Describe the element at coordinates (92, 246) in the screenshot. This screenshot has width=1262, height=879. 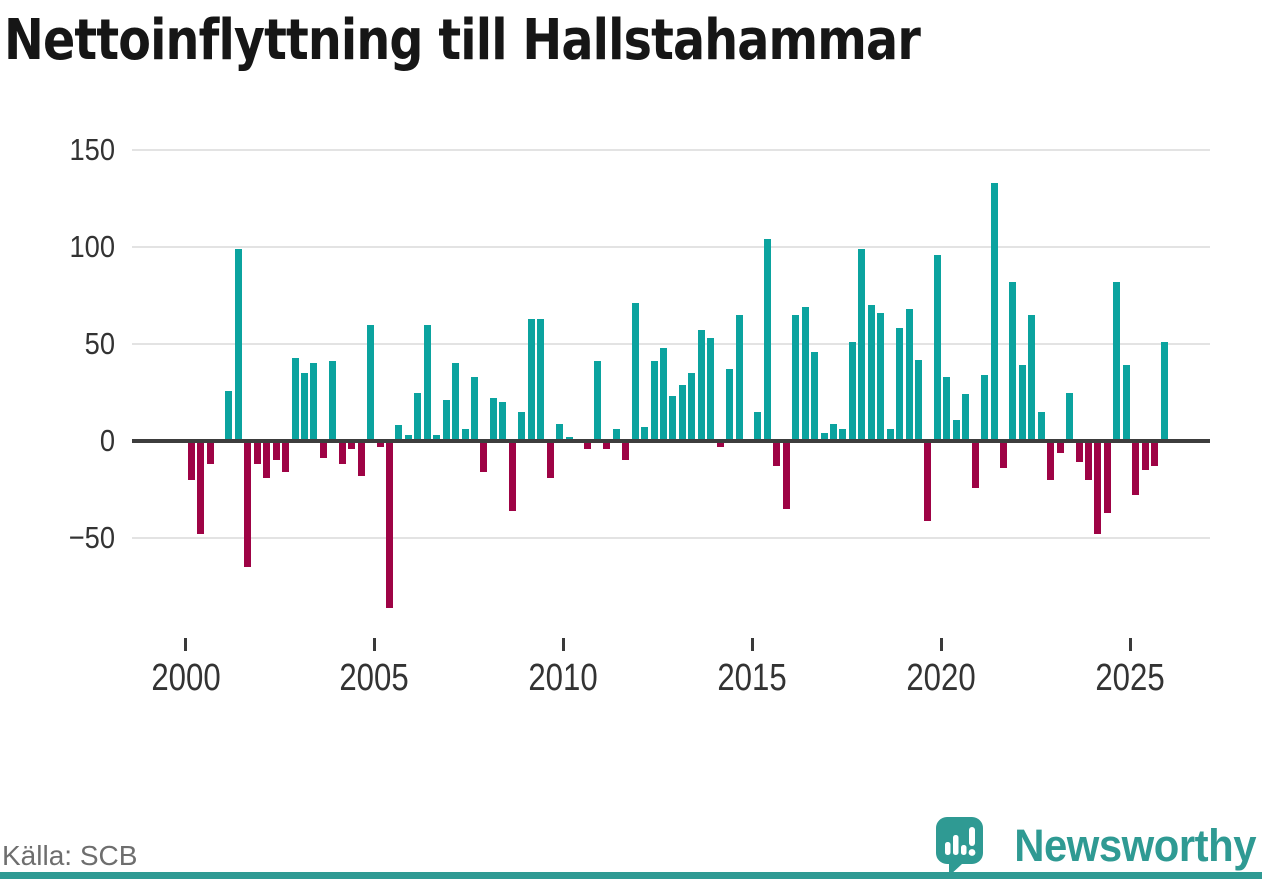
I see `y-axis-label-100: 100` at that location.